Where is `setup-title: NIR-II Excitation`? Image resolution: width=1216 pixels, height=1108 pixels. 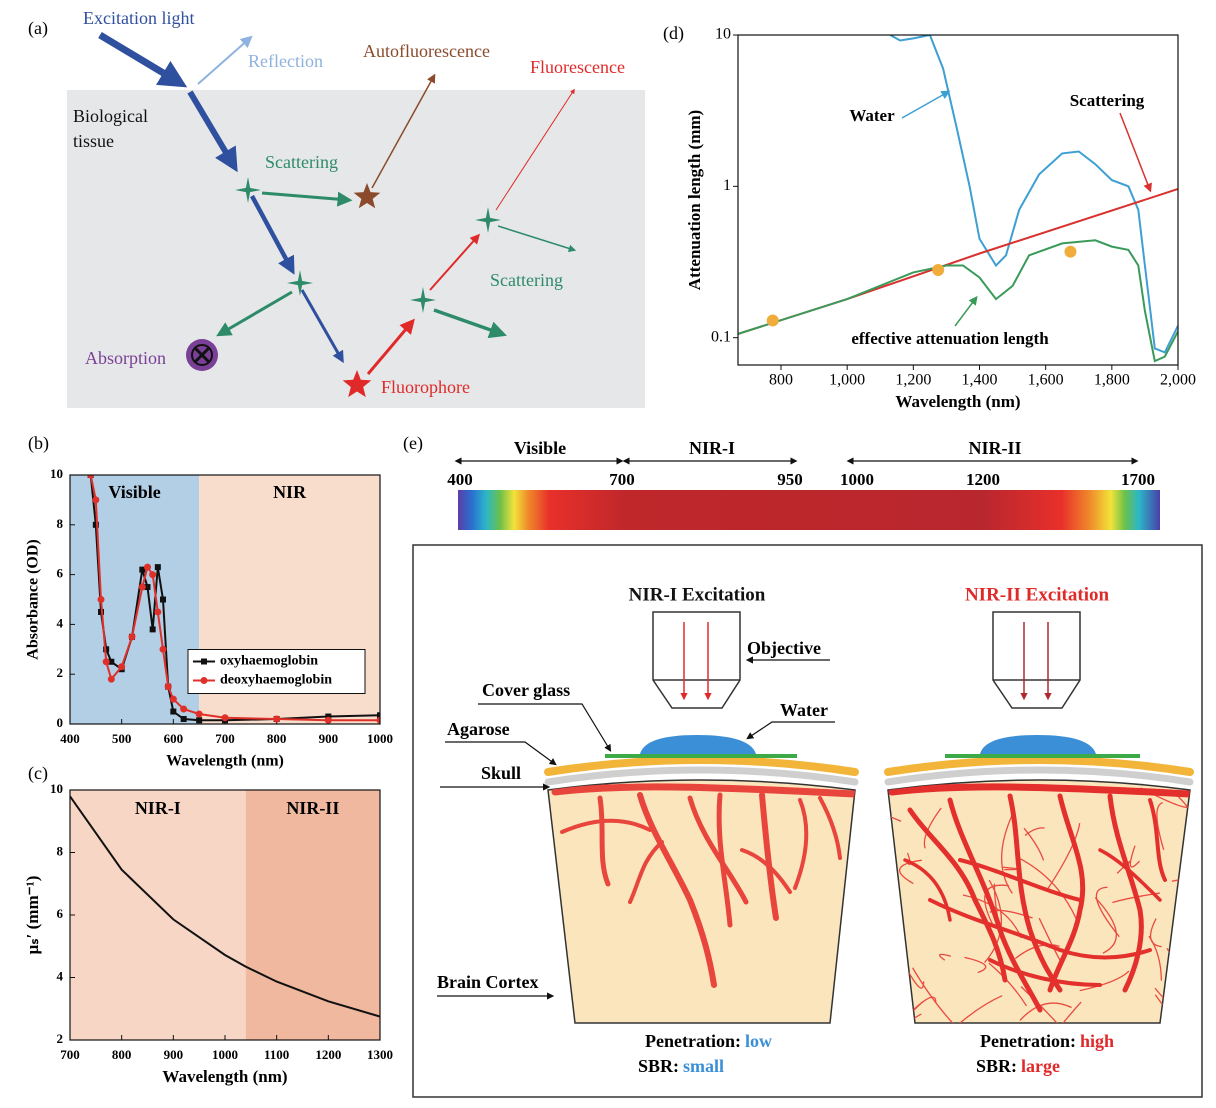
setup-title: NIR-II Excitation is located at coordinates (1037, 594).